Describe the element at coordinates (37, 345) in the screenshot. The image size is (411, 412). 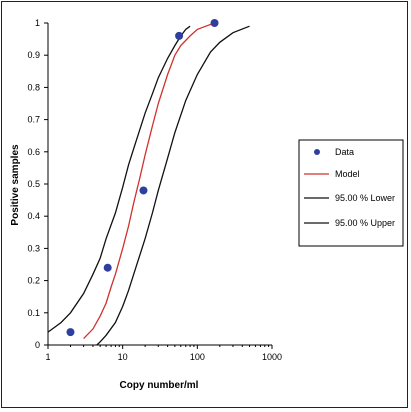
I see `y-tick-label: 0` at that location.